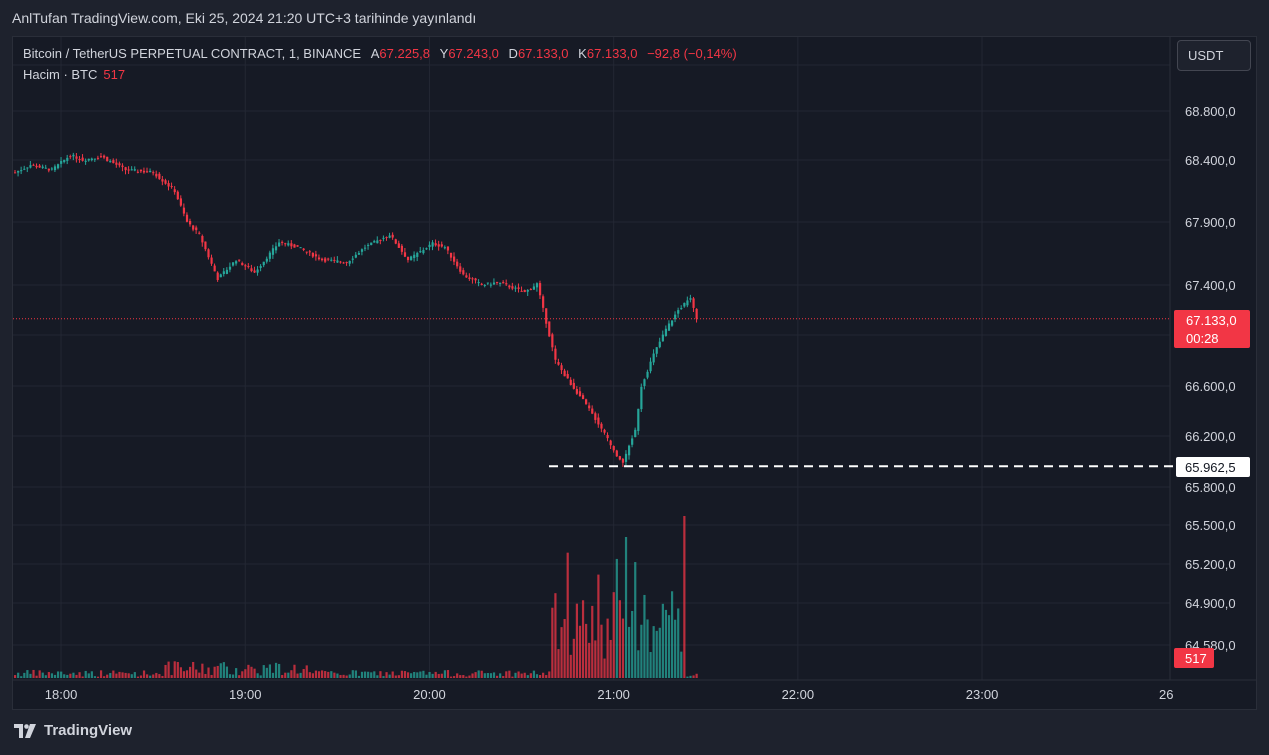  I want to click on tradingview-brand: TradingView, so click(88, 730).